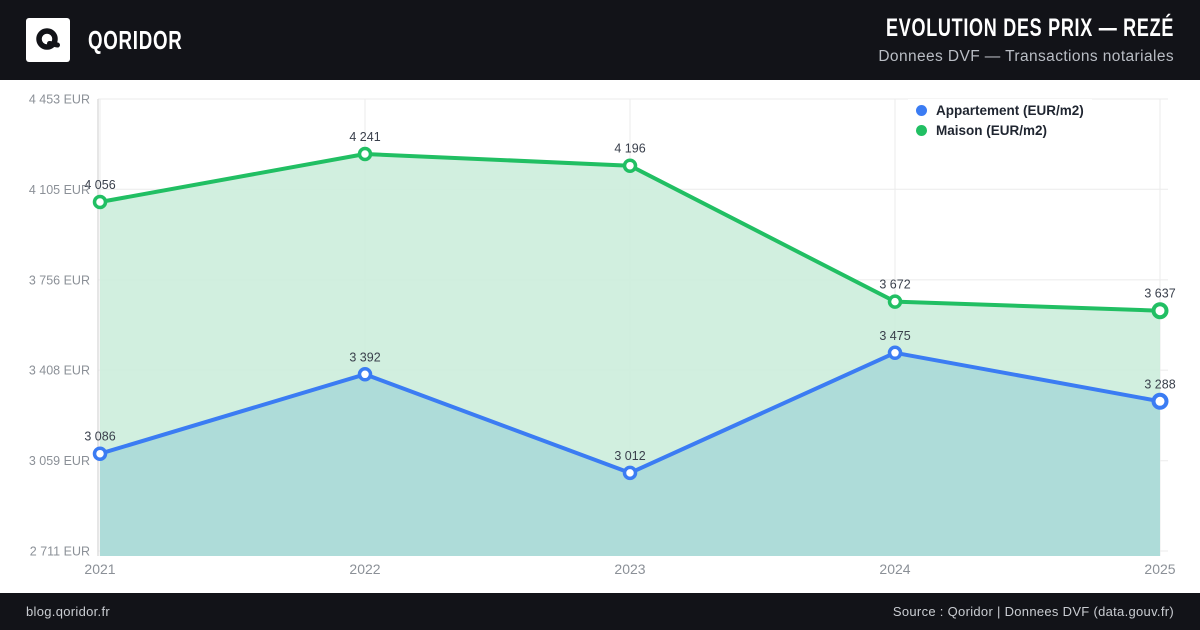 The height and width of the screenshot is (630, 1200). What do you see at coordinates (894, 336) in the screenshot?
I see `data-point-label: 3 475` at bounding box center [894, 336].